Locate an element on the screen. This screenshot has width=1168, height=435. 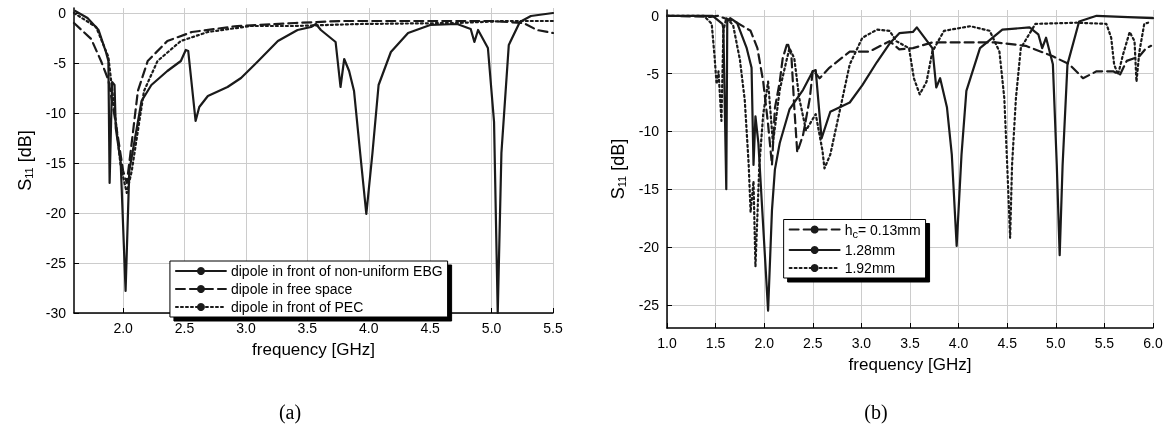
x-tick-label: 1.0 is located at coordinates (667, 343).